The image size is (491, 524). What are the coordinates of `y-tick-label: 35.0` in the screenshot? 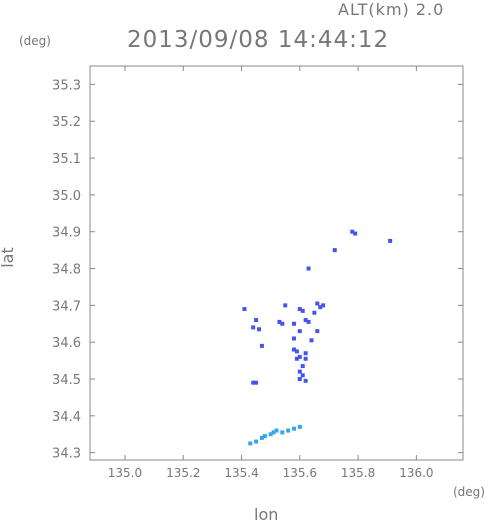 It's located at (66, 196).